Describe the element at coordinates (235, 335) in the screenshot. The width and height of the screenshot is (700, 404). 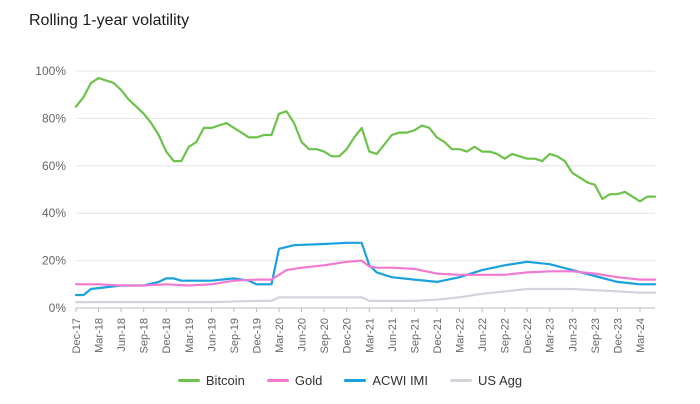
I see `x-tick-label: Sep-19` at that location.